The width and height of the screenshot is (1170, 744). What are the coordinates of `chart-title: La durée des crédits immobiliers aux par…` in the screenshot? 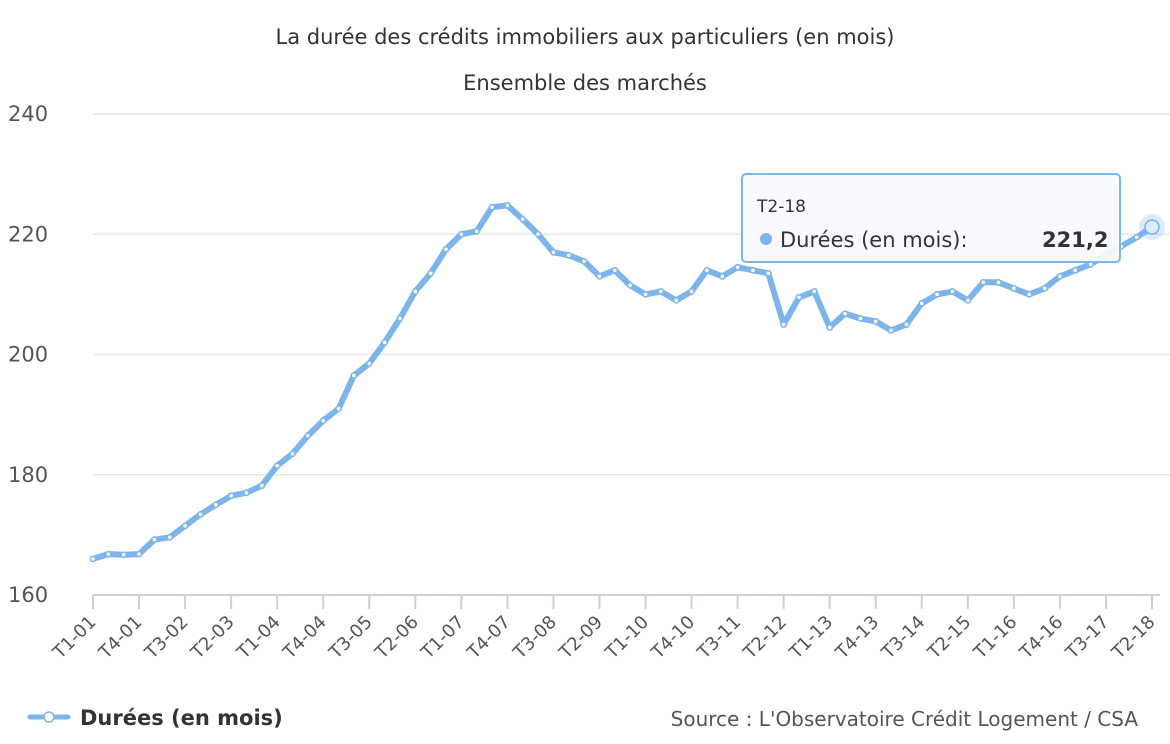 It's located at (585, 37).